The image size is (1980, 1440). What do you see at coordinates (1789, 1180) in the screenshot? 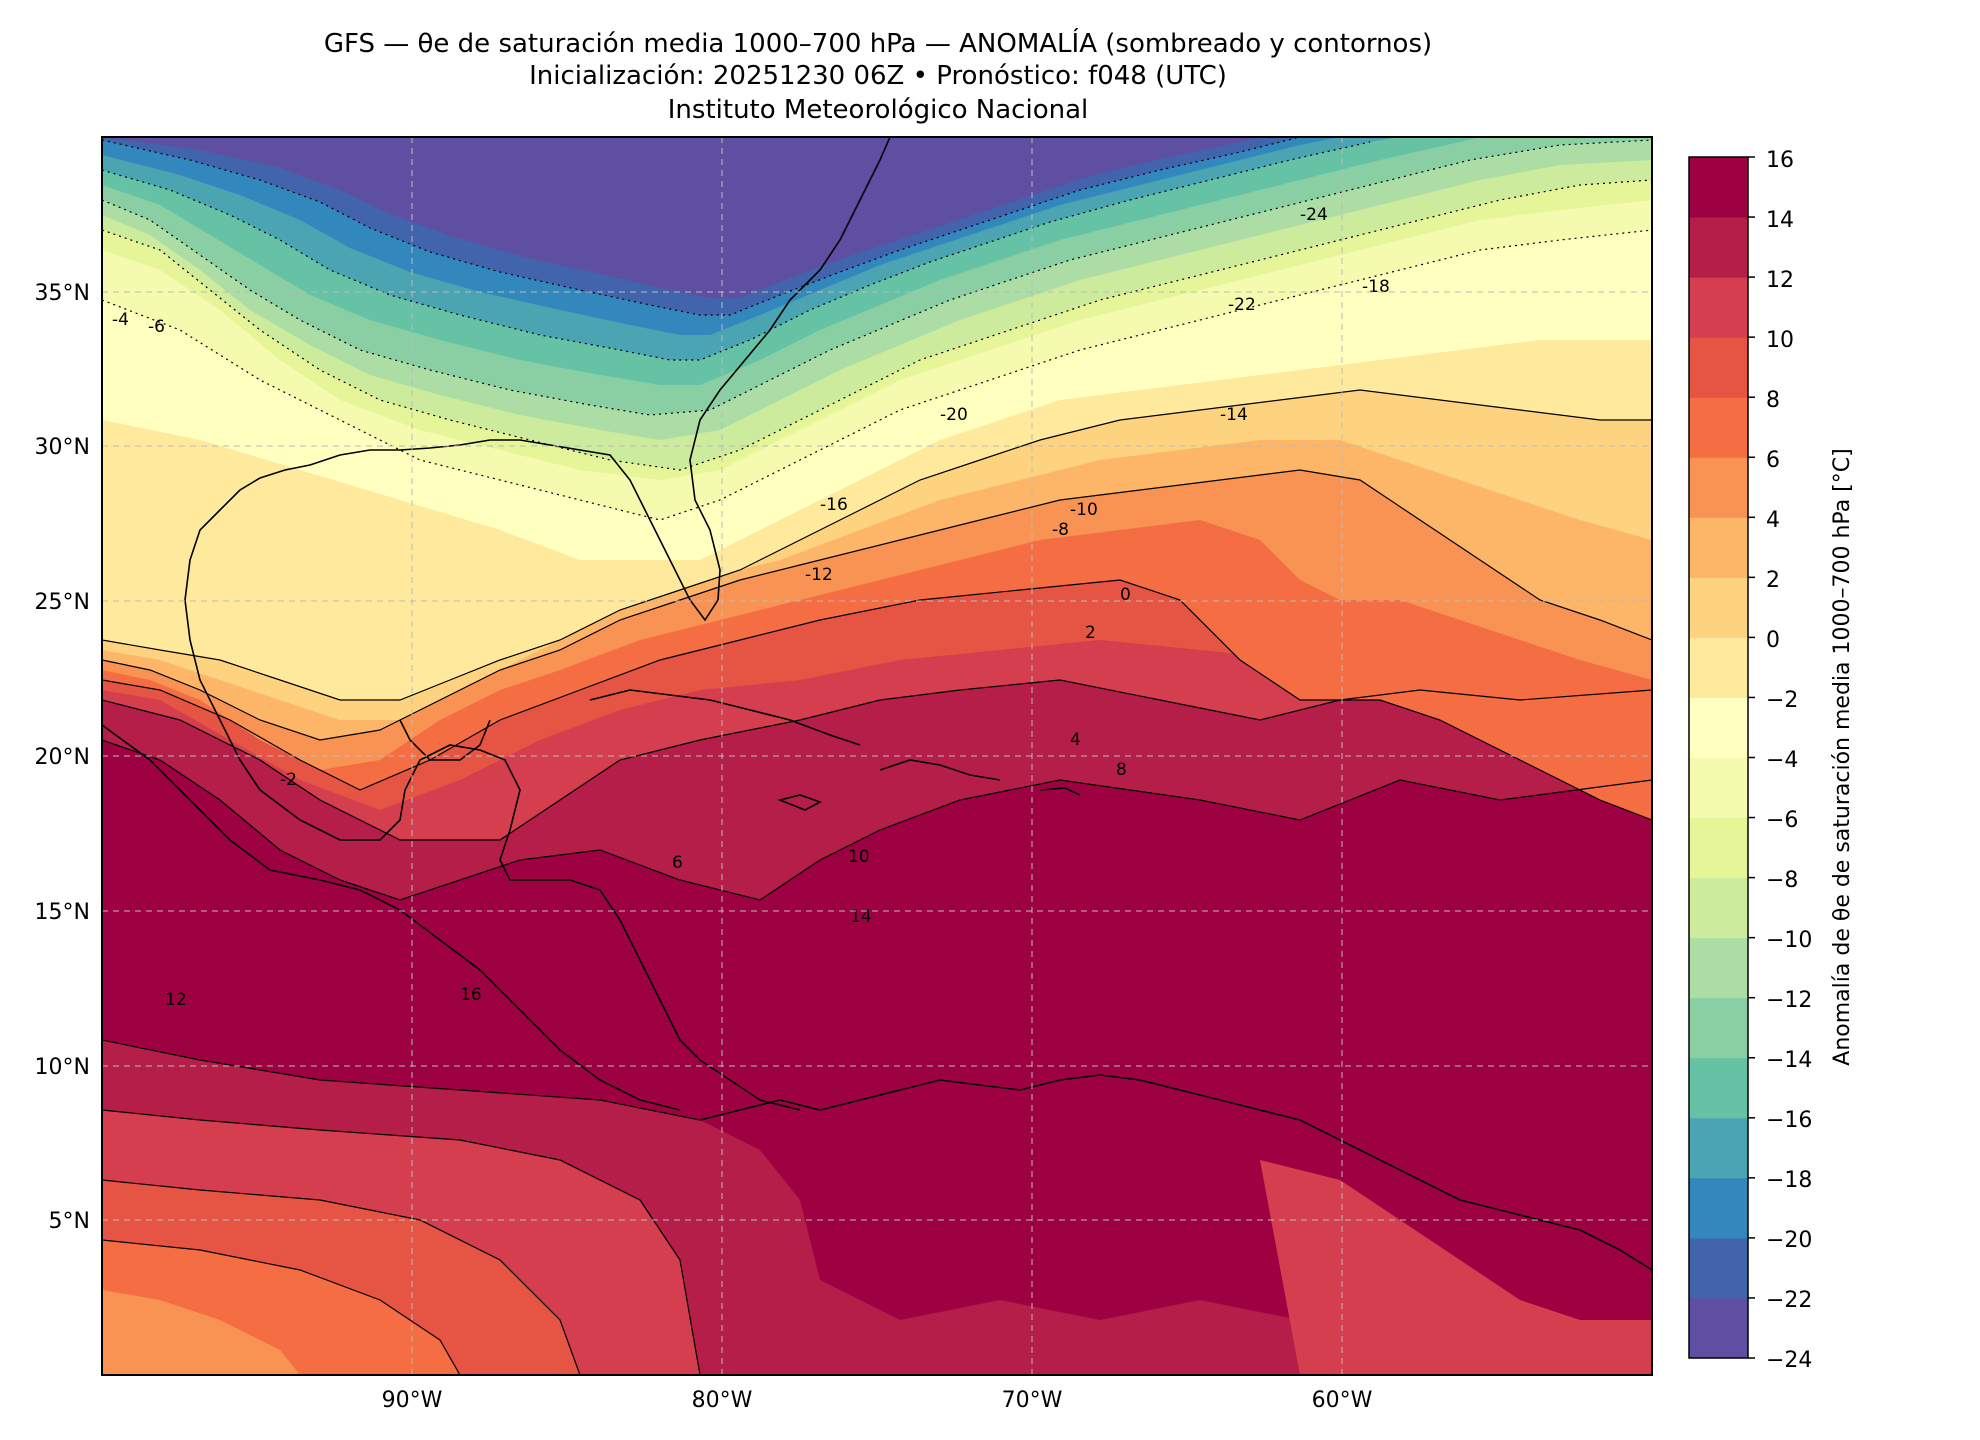
I see `colorbar-tick-label: −18` at bounding box center [1789, 1180].